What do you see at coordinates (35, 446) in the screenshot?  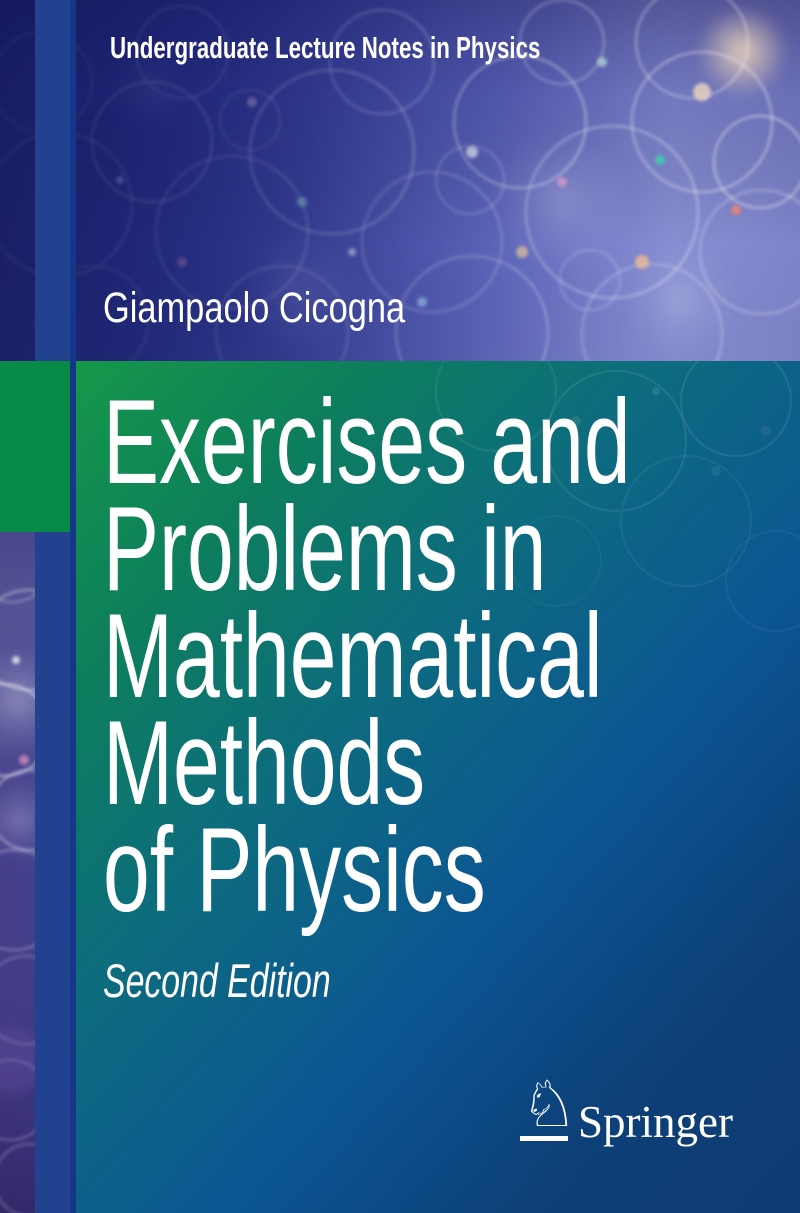 I see `series-accent-square` at bounding box center [35, 446].